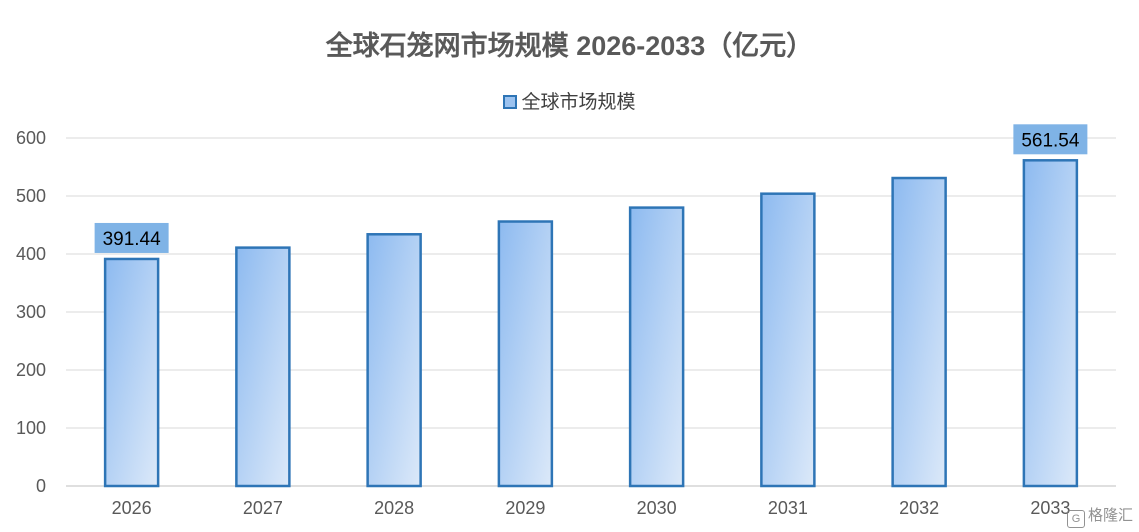 Image resolution: width=1139 pixels, height=532 pixels. I want to click on bar-2026, so click(131, 372).